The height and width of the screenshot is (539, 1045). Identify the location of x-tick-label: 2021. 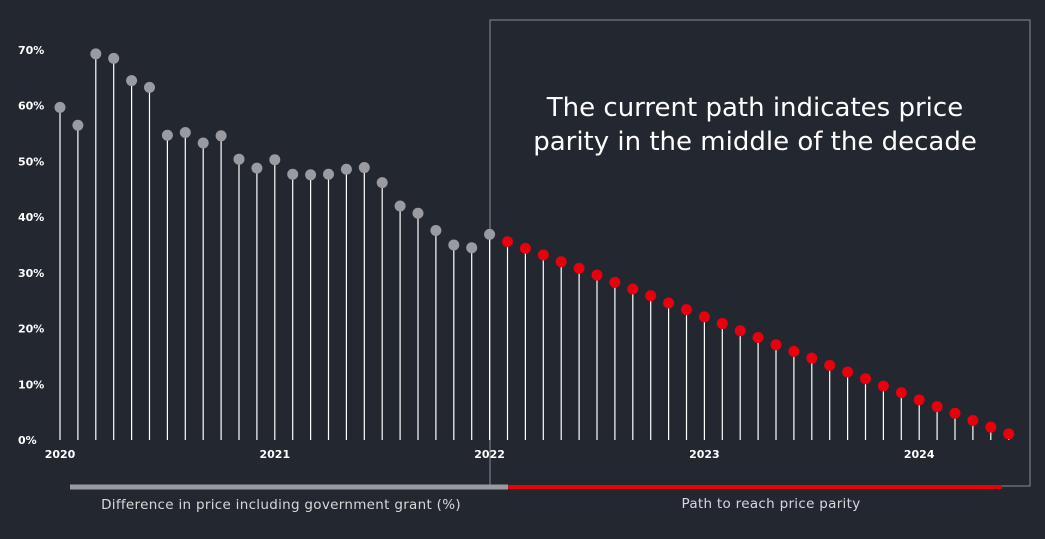
(274, 454).